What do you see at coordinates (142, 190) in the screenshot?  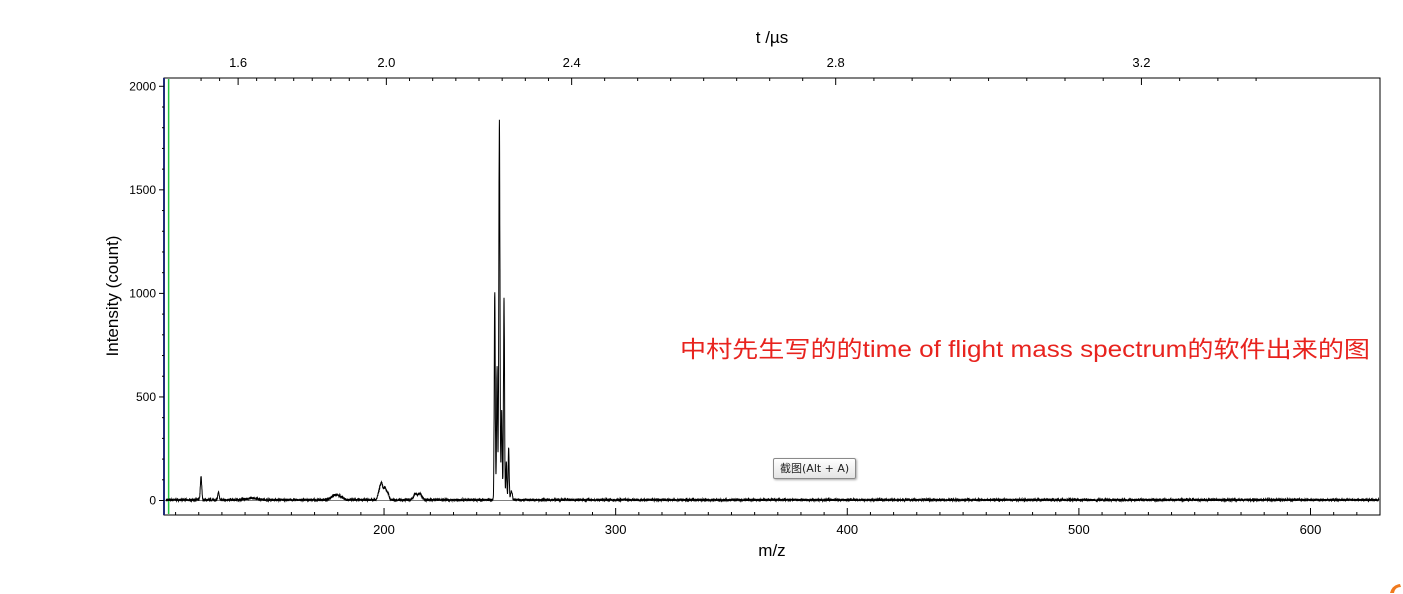 I see `y-tick-label: 1500` at bounding box center [142, 190].